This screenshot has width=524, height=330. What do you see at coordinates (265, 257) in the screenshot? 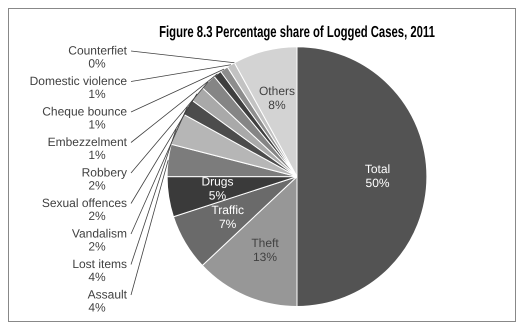
I see `data-label: 13%` at bounding box center [265, 257].